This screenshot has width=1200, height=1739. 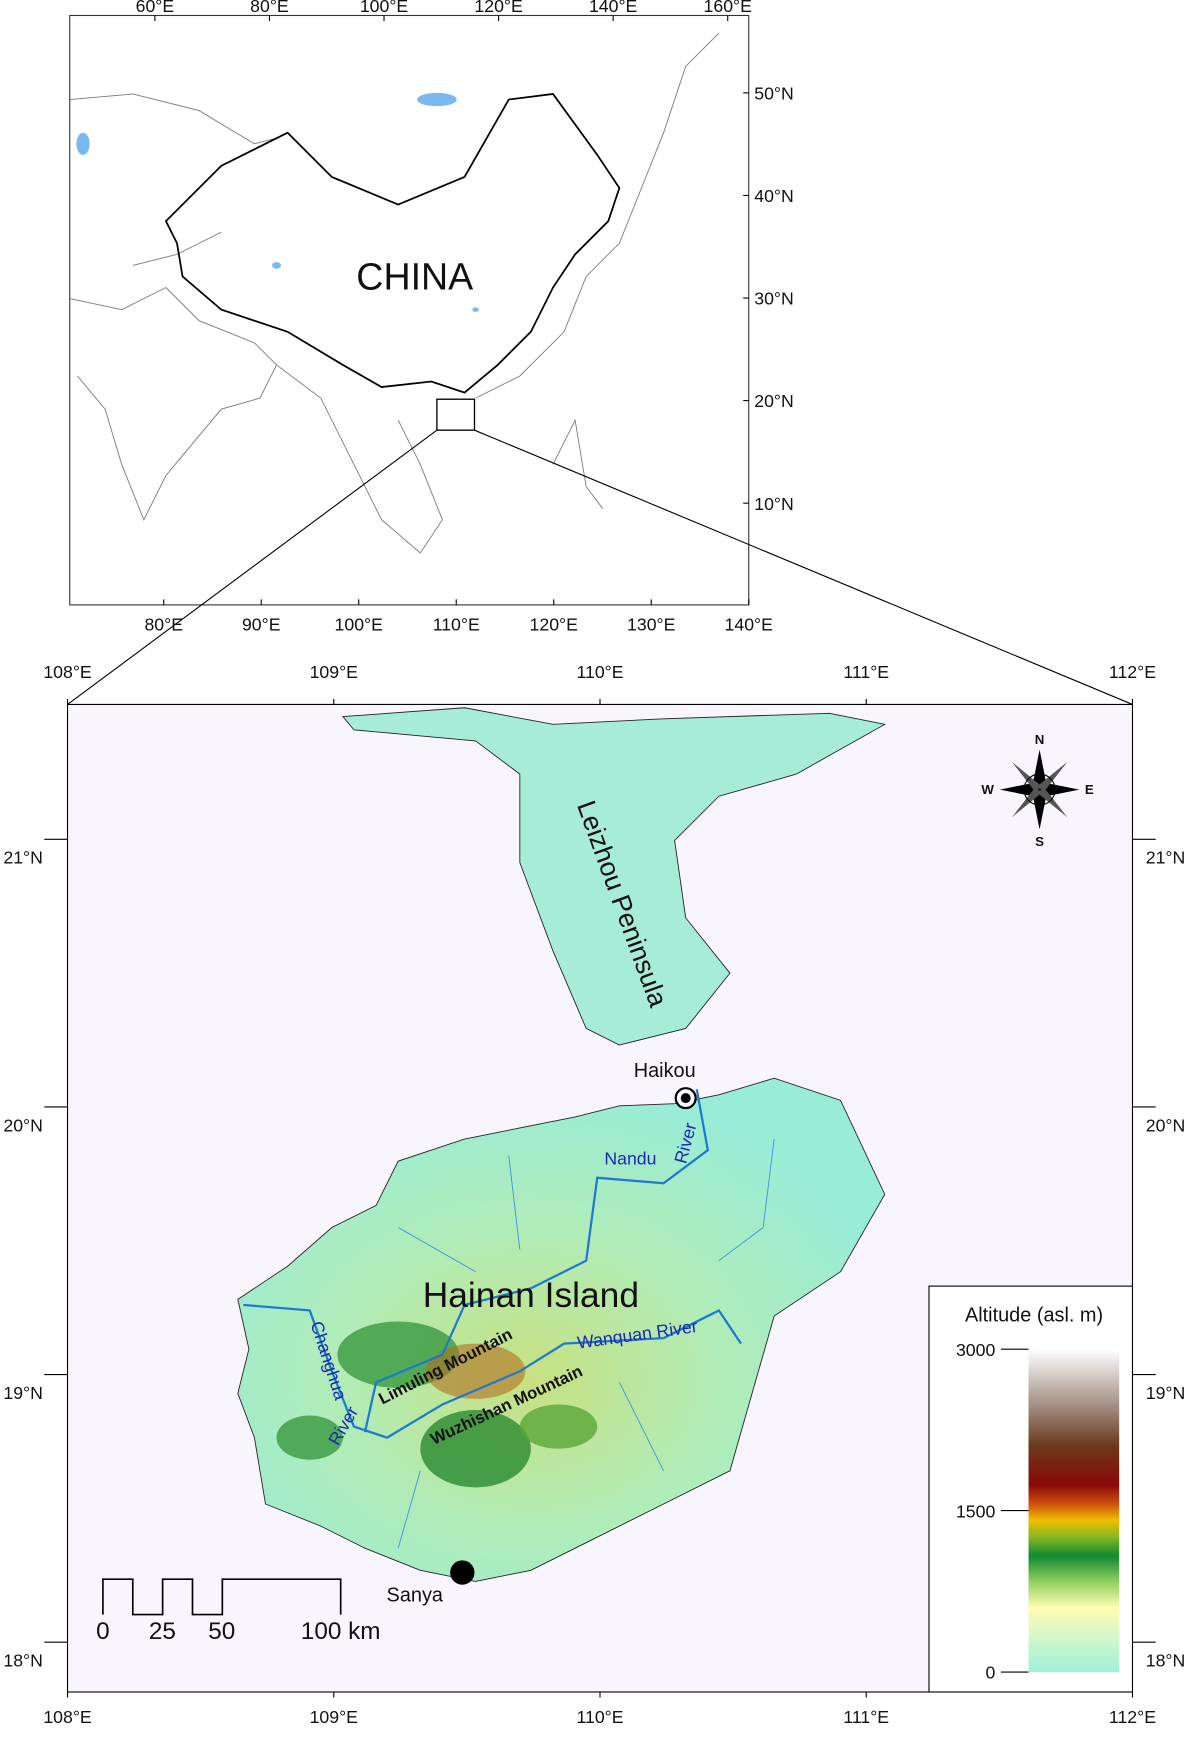 I want to click on city-label: Haikou, so click(x=665, y=1071).